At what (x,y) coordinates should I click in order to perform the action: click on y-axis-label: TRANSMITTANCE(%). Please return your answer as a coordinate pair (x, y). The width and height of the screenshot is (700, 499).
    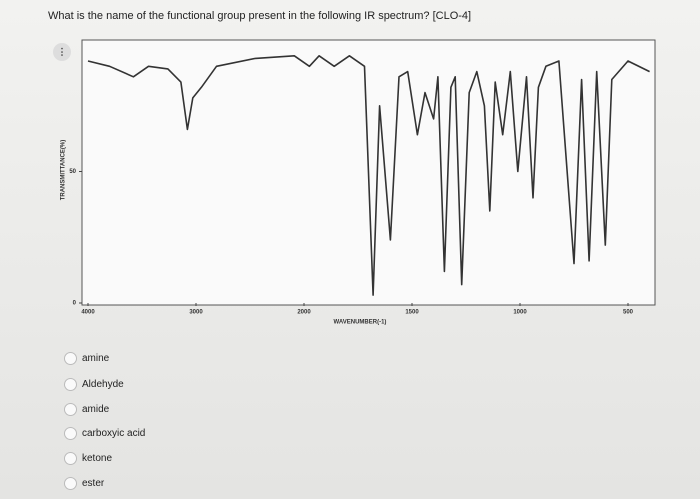
    Looking at the image, I should click on (64, 170).